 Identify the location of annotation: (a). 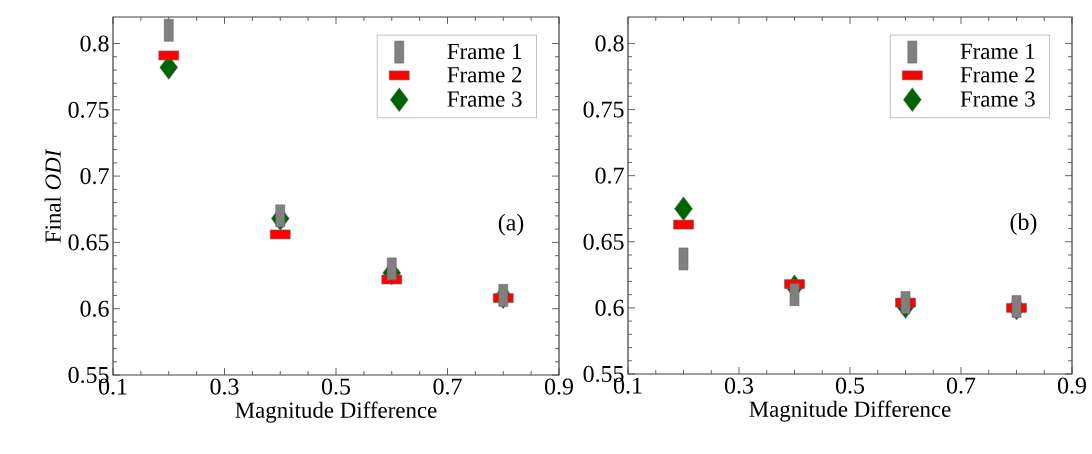
(511, 224).